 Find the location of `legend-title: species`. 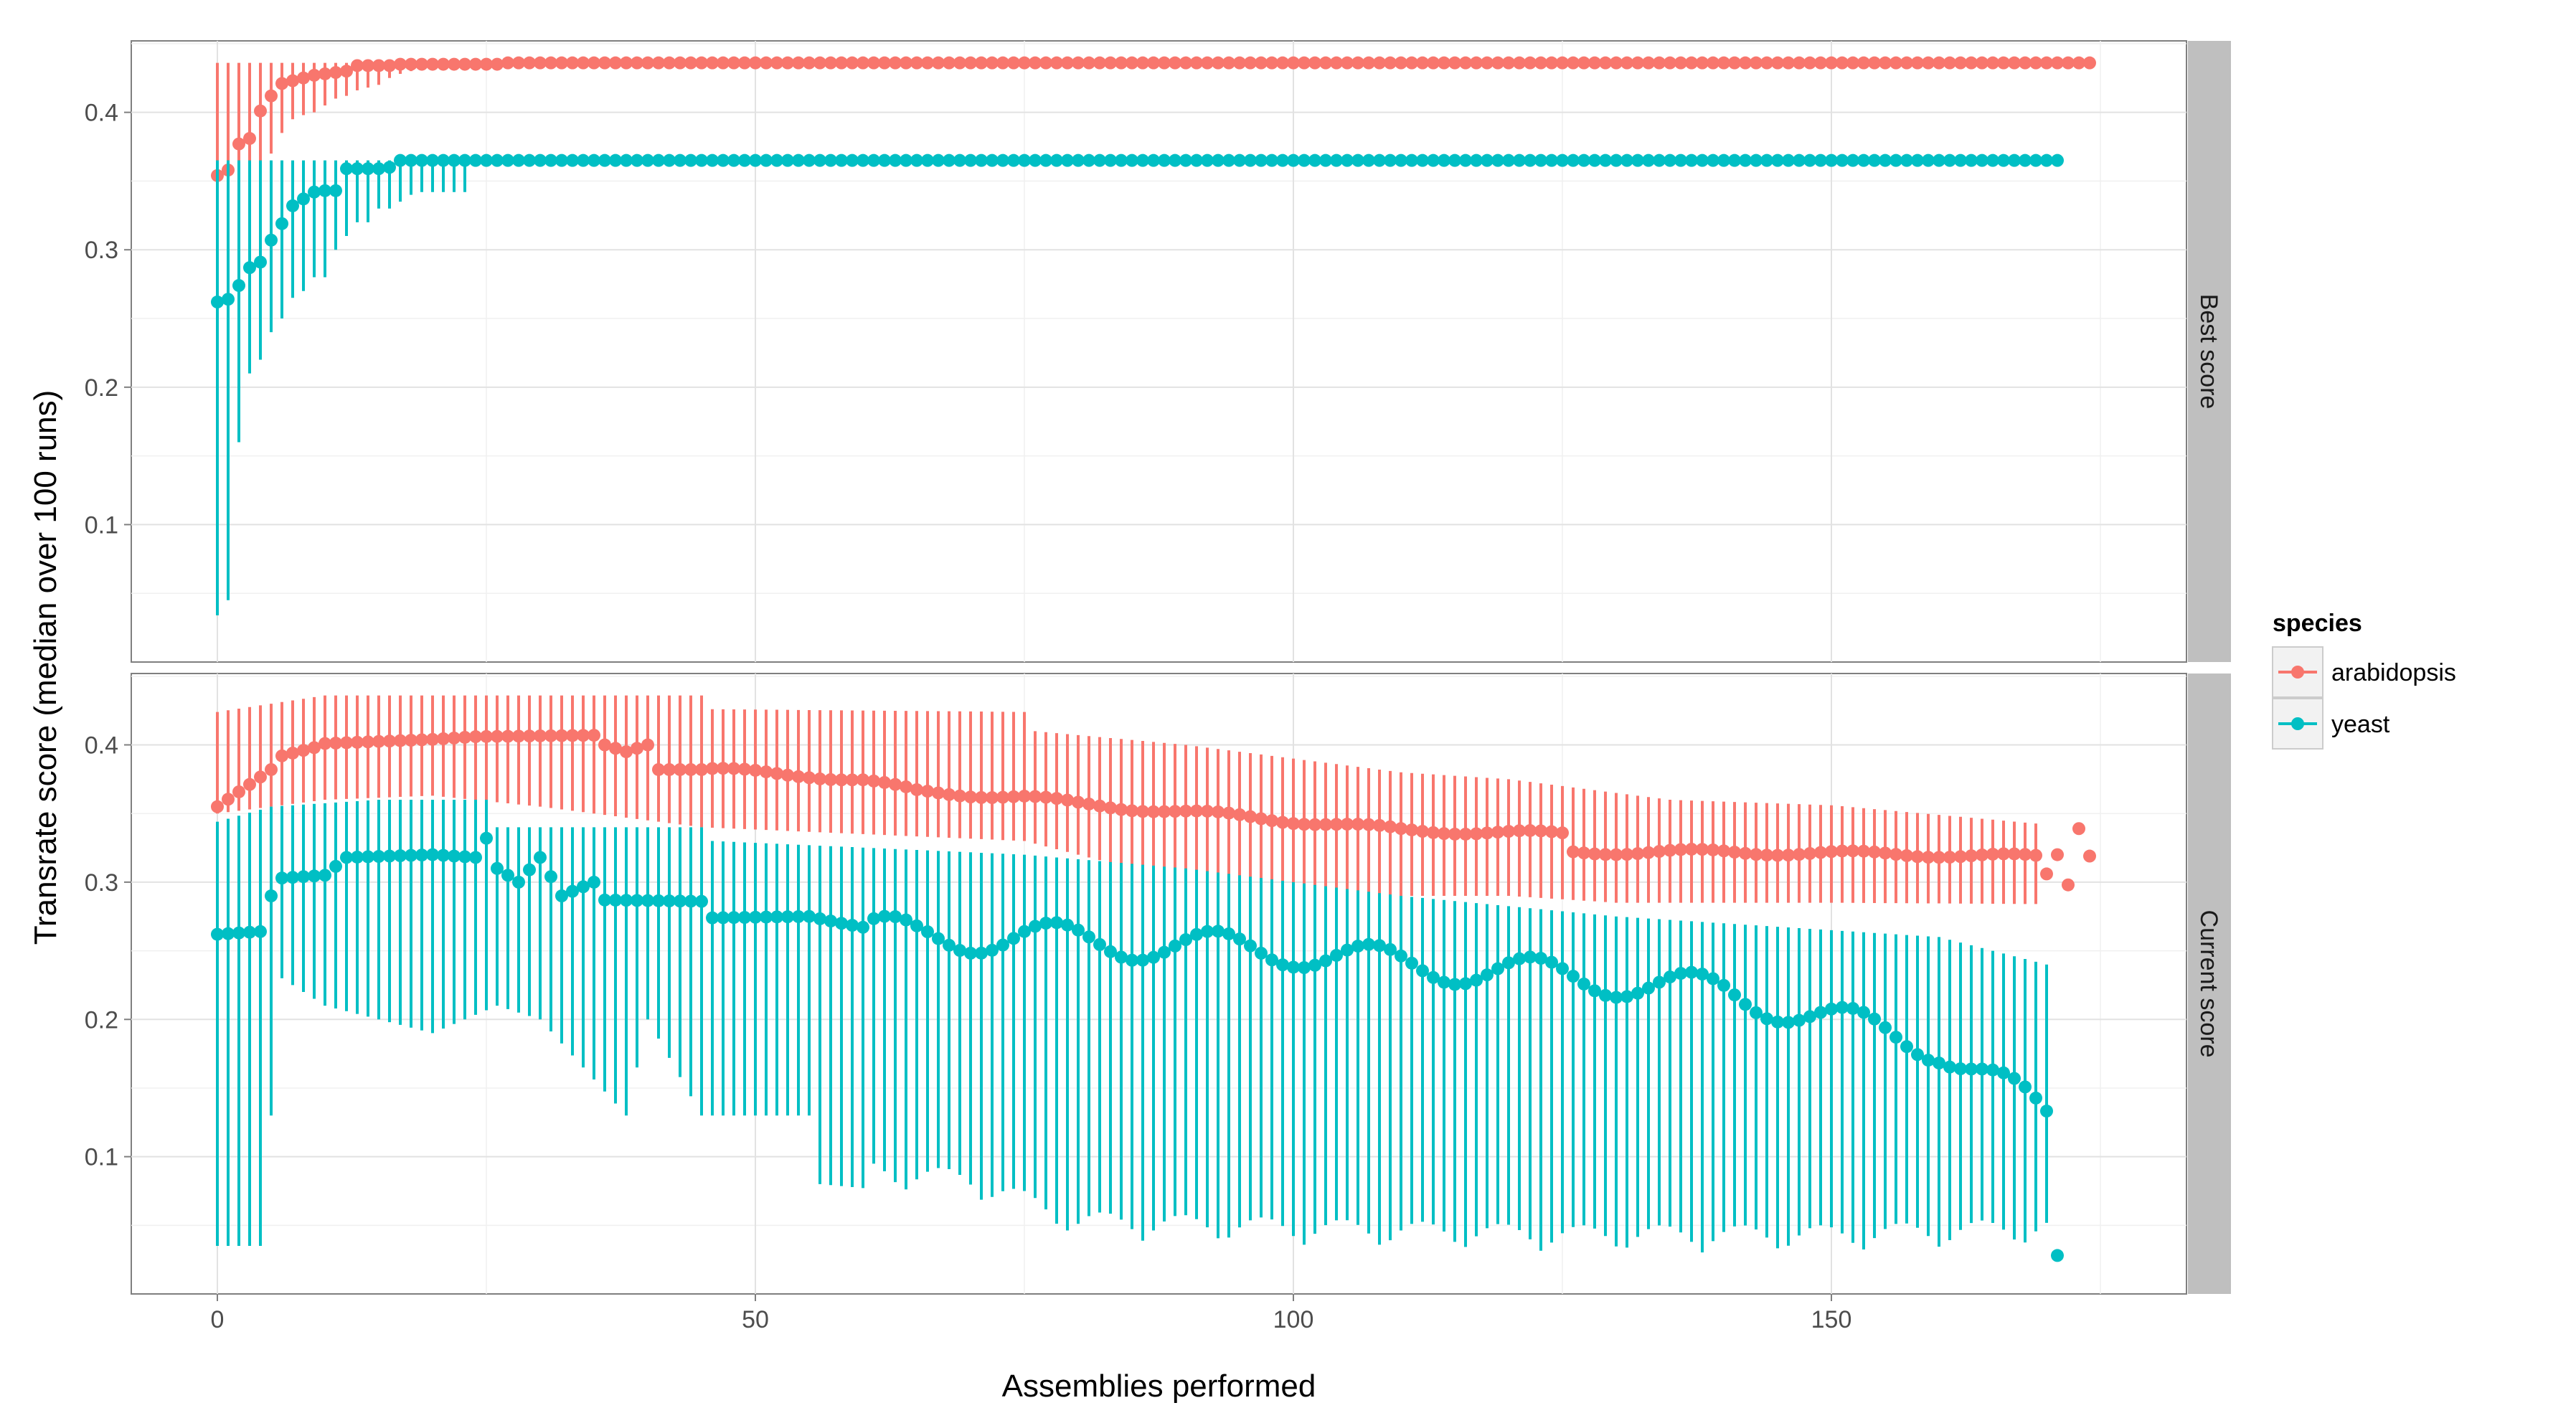

legend-title: species is located at coordinates (2317, 623).